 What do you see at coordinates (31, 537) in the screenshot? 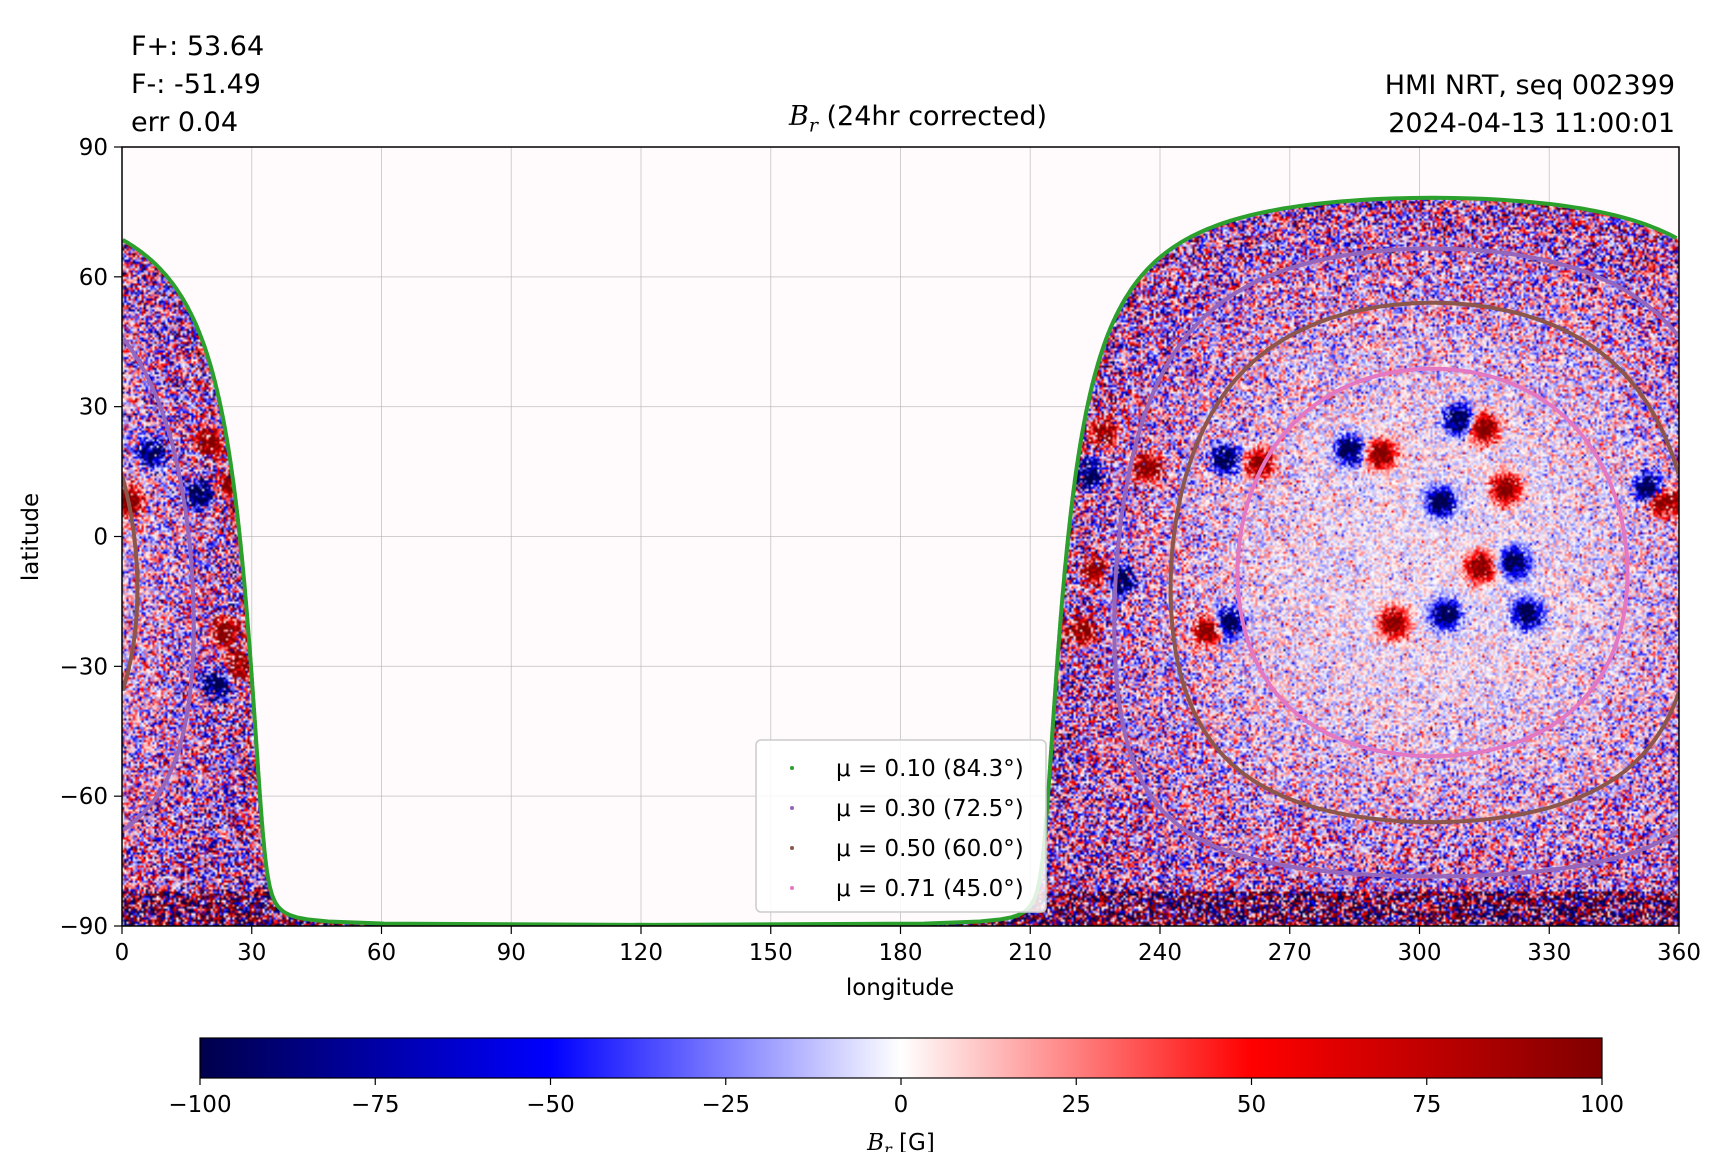
I see `y-axis-label: latitude` at bounding box center [31, 537].